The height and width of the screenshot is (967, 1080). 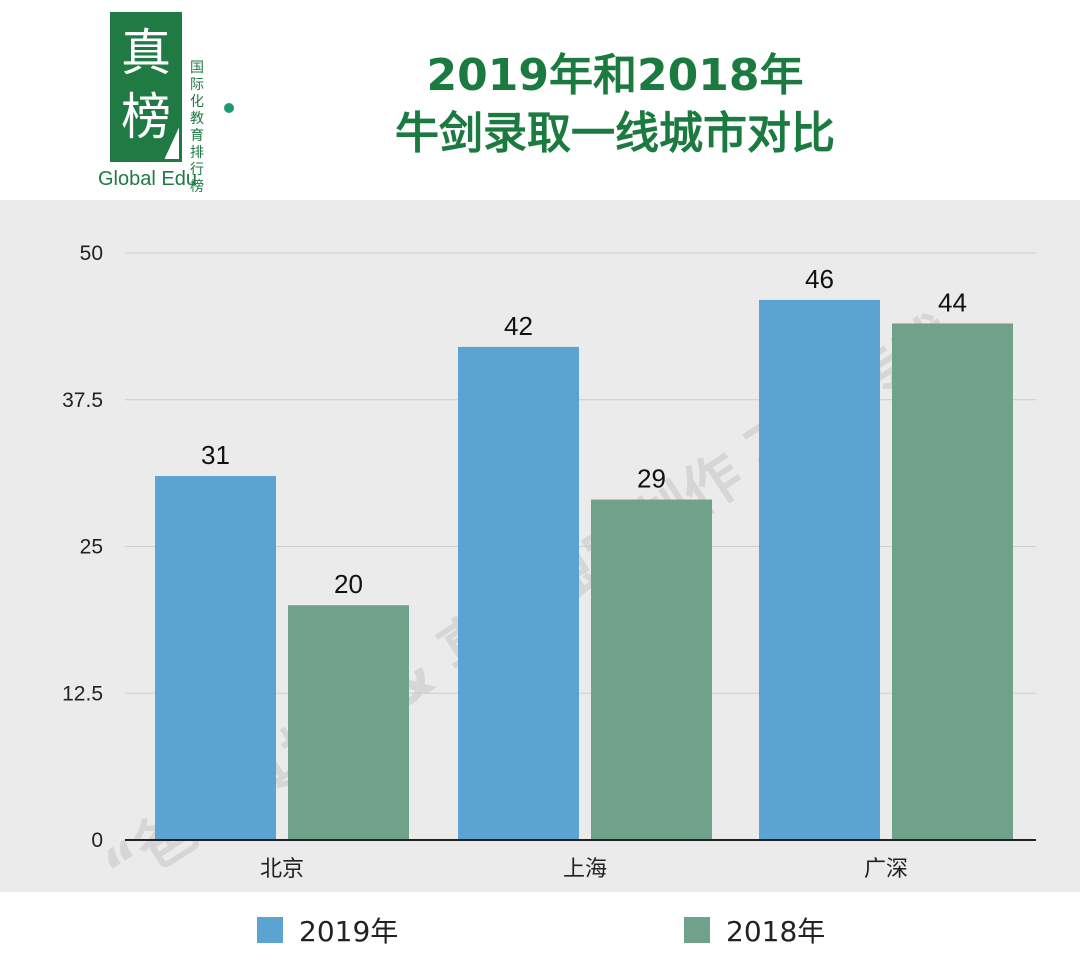 What do you see at coordinates (91, 253) in the screenshot?
I see `y-tick-label: 50` at bounding box center [91, 253].